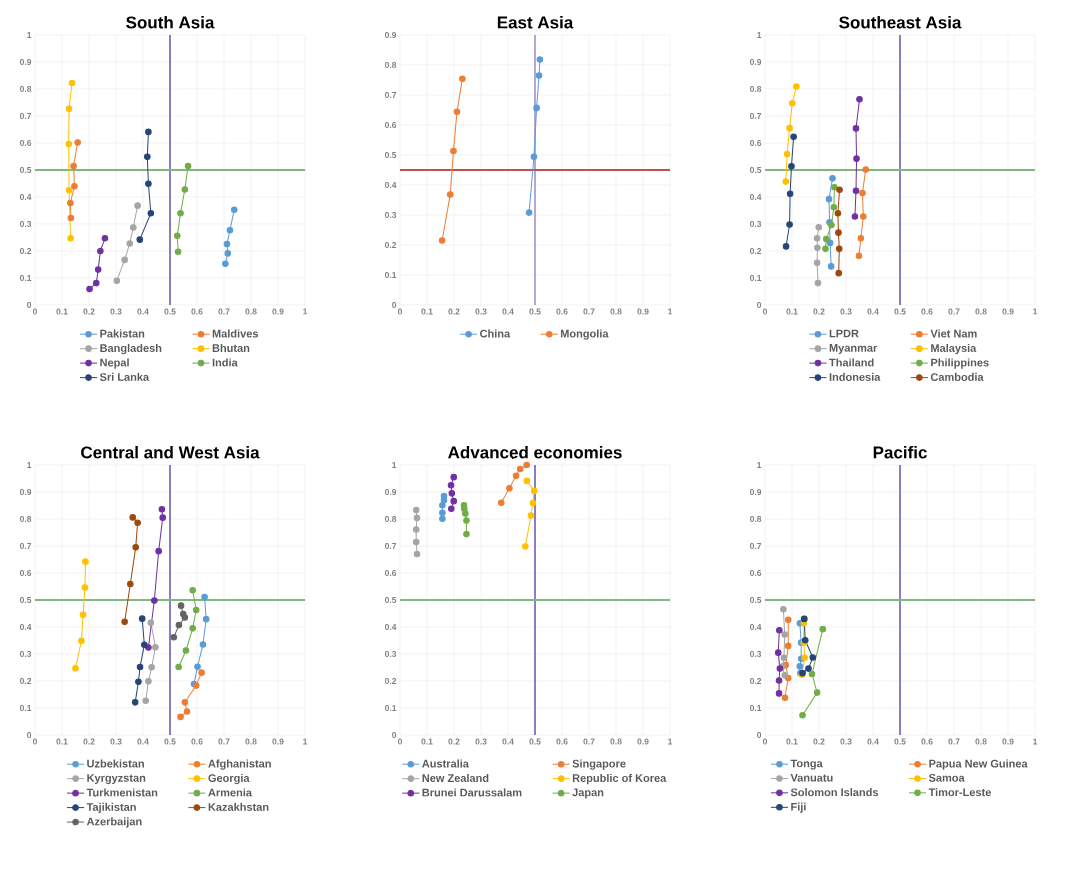 Image resolution: width=1091 pixels, height=888 pixels. What do you see at coordinates (811, 777) in the screenshot?
I see `legend-label: Vanuatu` at bounding box center [811, 777].